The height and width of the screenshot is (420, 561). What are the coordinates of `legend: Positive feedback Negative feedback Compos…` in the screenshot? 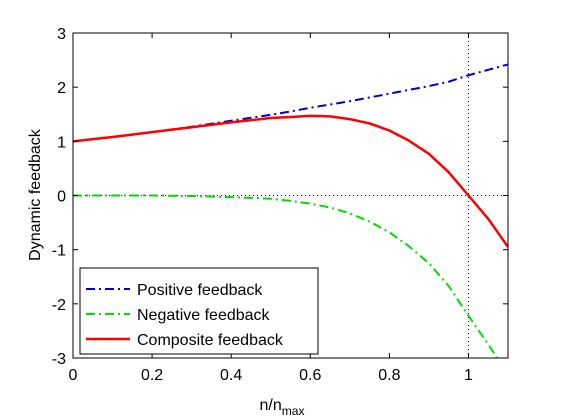 It's located at (199, 311).